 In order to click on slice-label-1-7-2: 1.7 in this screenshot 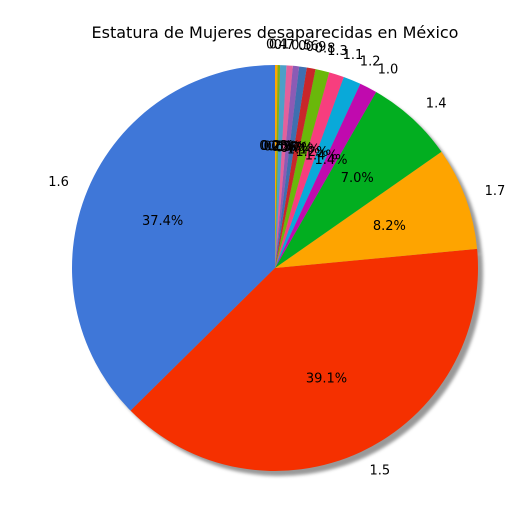, I will do `click(495, 191)`.